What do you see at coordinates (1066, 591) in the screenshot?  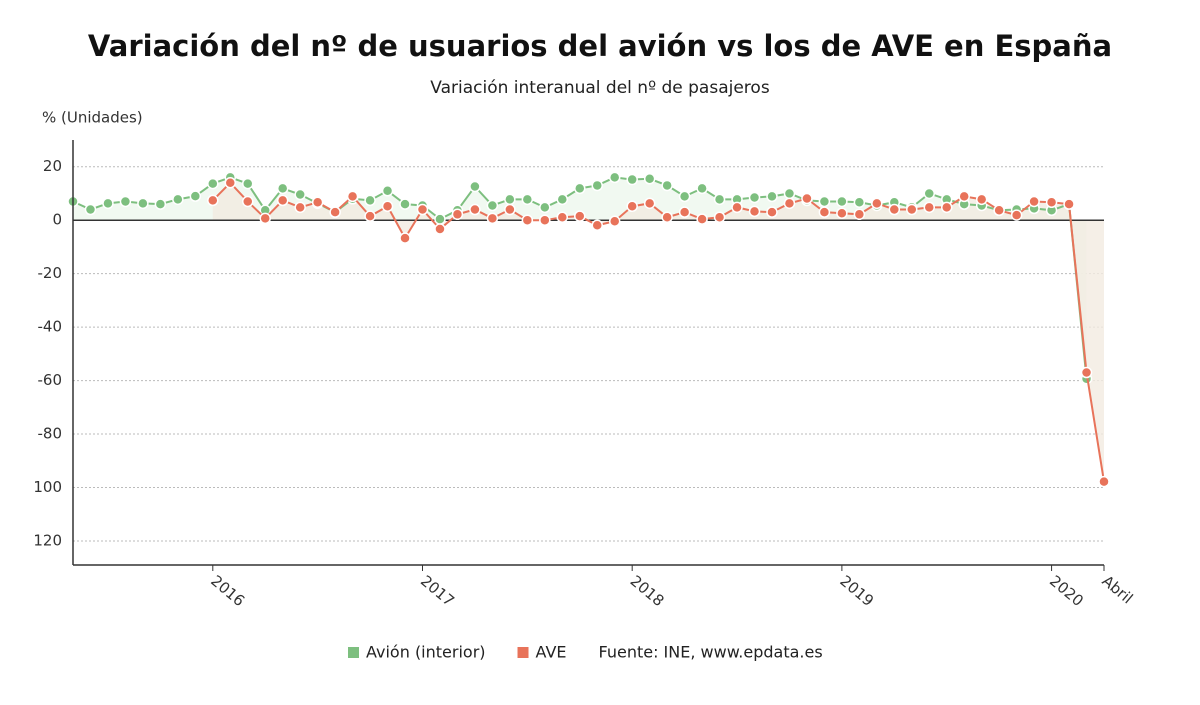 I see `x-tick-label: 2020` at bounding box center [1066, 591].